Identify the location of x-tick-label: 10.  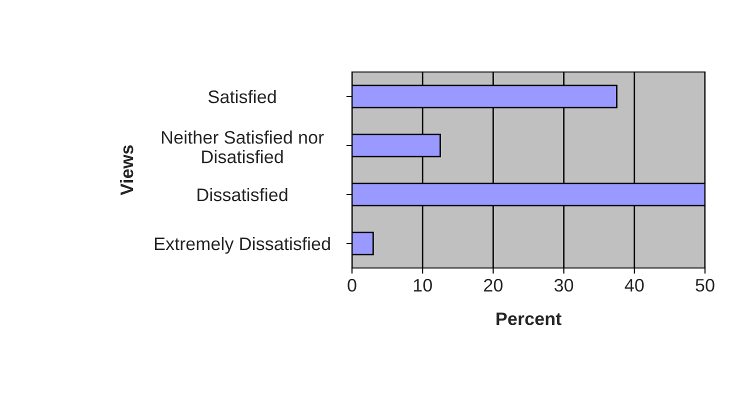
(423, 285).